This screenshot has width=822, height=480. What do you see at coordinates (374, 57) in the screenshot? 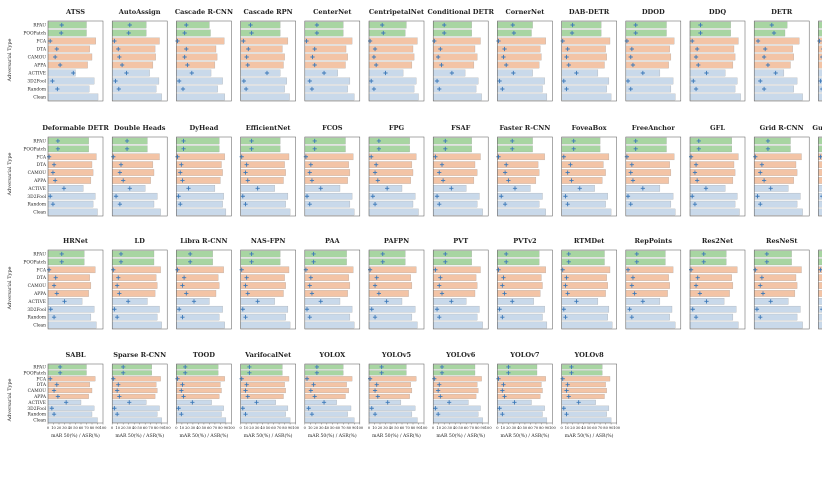
I see `asr-marker-centripetalnet-camou` at bounding box center [374, 57].